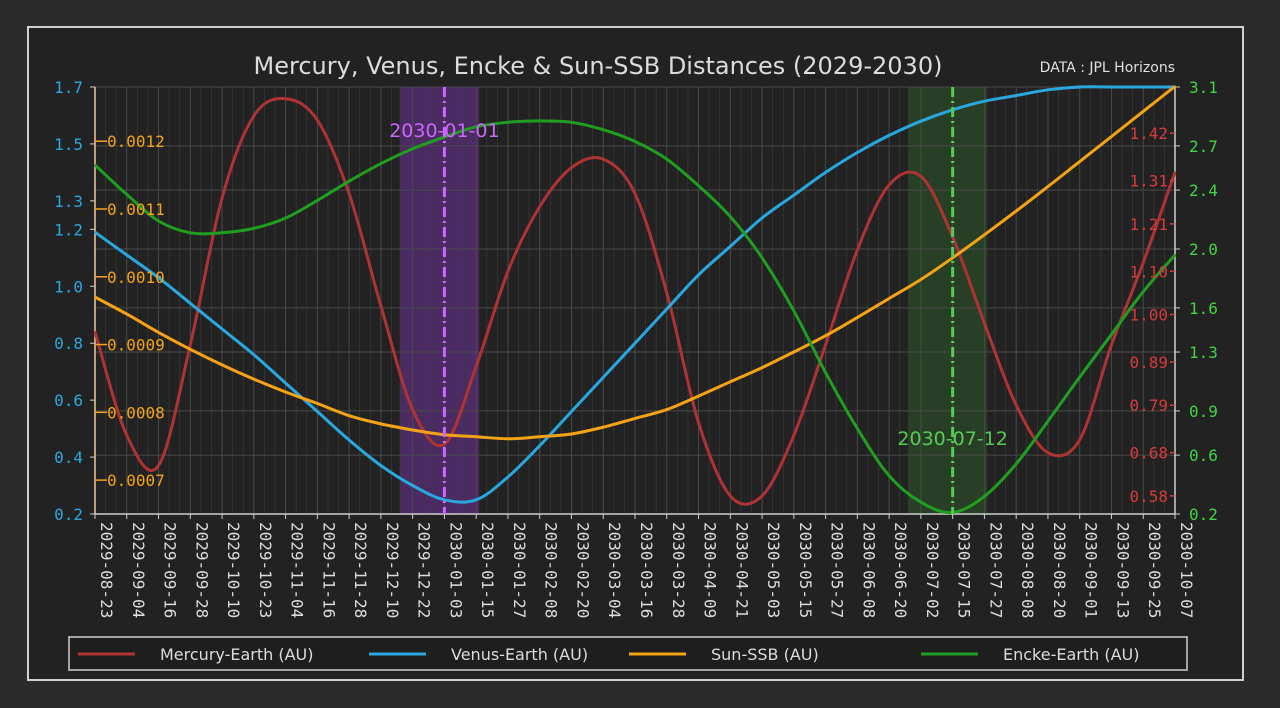  What do you see at coordinates (1027, 570) in the screenshot?
I see `x-tick-label: 2030-08-08` at bounding box center [1027, 570].